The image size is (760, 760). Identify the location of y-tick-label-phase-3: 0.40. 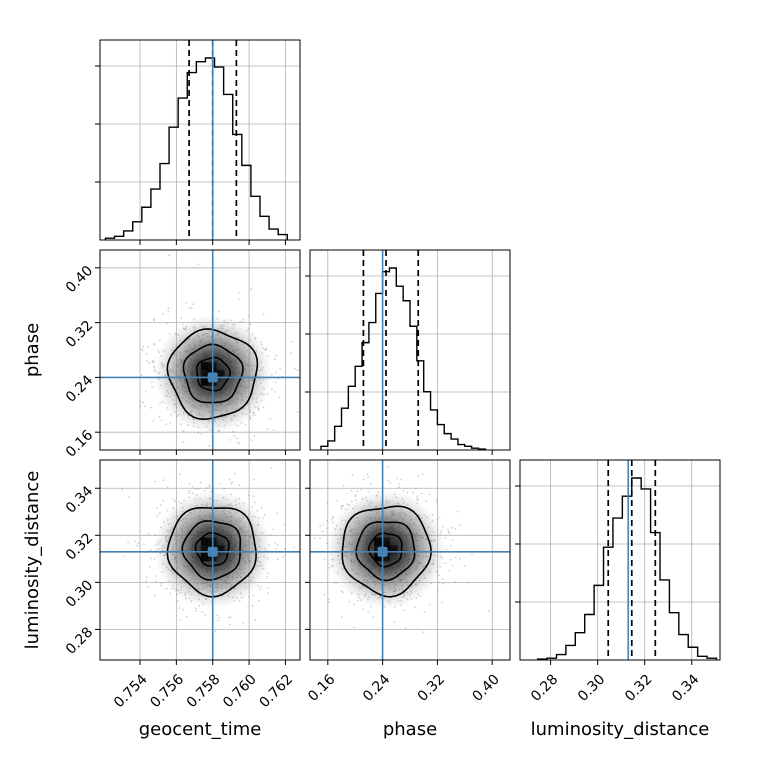
(79, 279).